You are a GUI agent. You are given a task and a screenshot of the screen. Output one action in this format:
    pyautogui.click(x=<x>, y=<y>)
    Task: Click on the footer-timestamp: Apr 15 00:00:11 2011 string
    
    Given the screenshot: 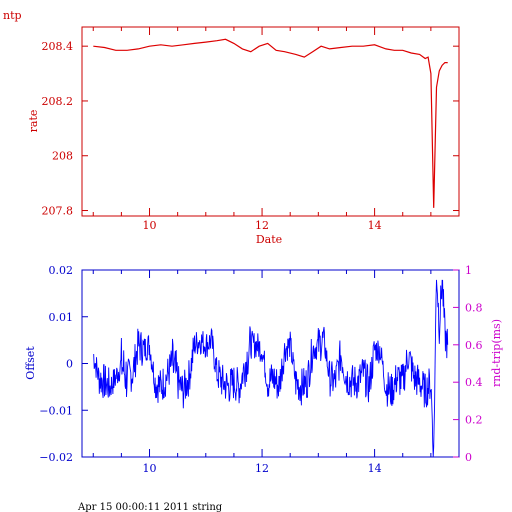 What is the action you would take?
    pyautogui.click(x=150, y=507)
    